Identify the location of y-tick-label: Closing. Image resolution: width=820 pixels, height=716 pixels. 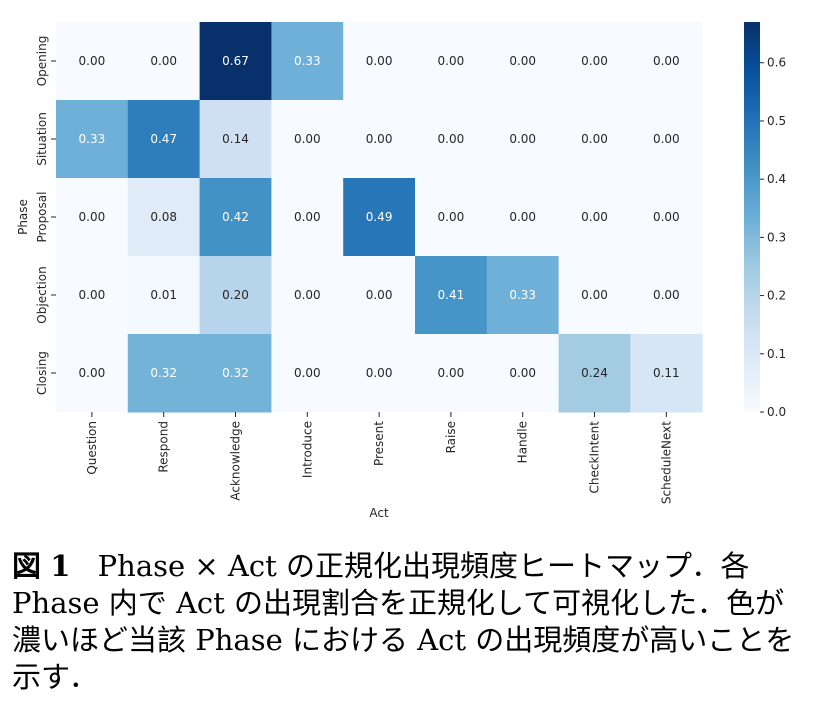
(42, 373).